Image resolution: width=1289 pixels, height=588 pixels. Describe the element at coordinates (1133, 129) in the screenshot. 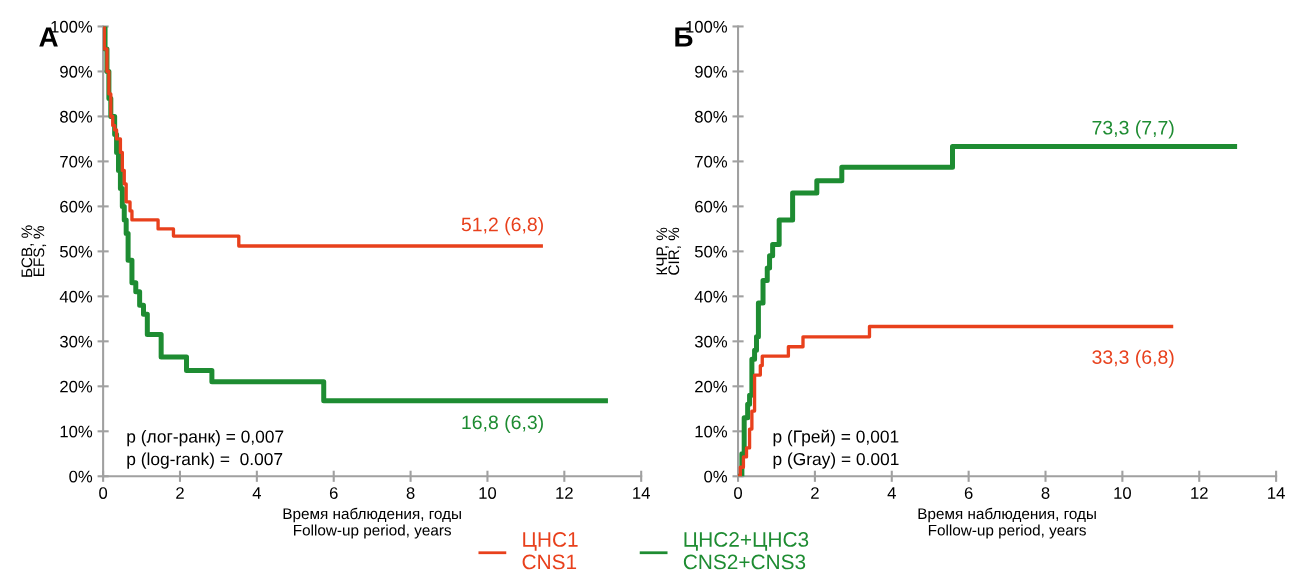

I see `annotation: 73,3 (7,7)` at that location.